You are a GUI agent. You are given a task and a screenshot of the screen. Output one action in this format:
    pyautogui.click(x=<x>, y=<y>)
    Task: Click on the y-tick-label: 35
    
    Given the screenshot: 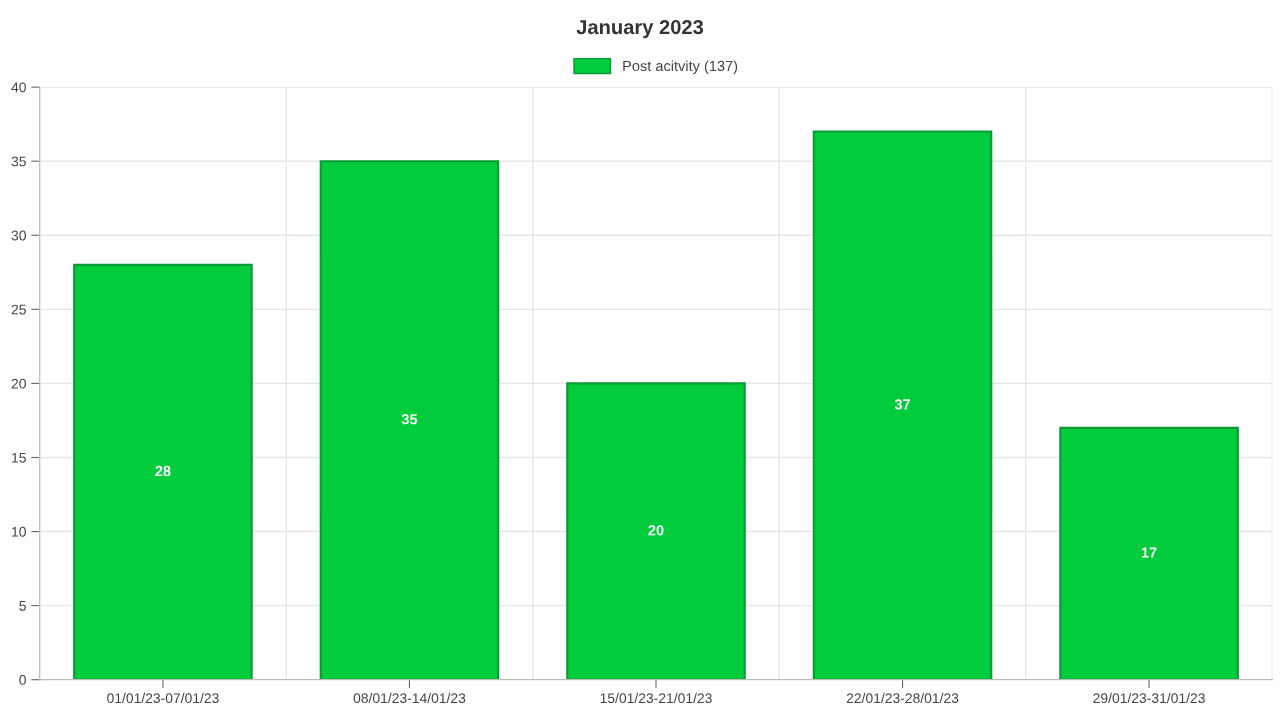 What is the action you would take?
    pyautogui.click(x=18, y=161)
    